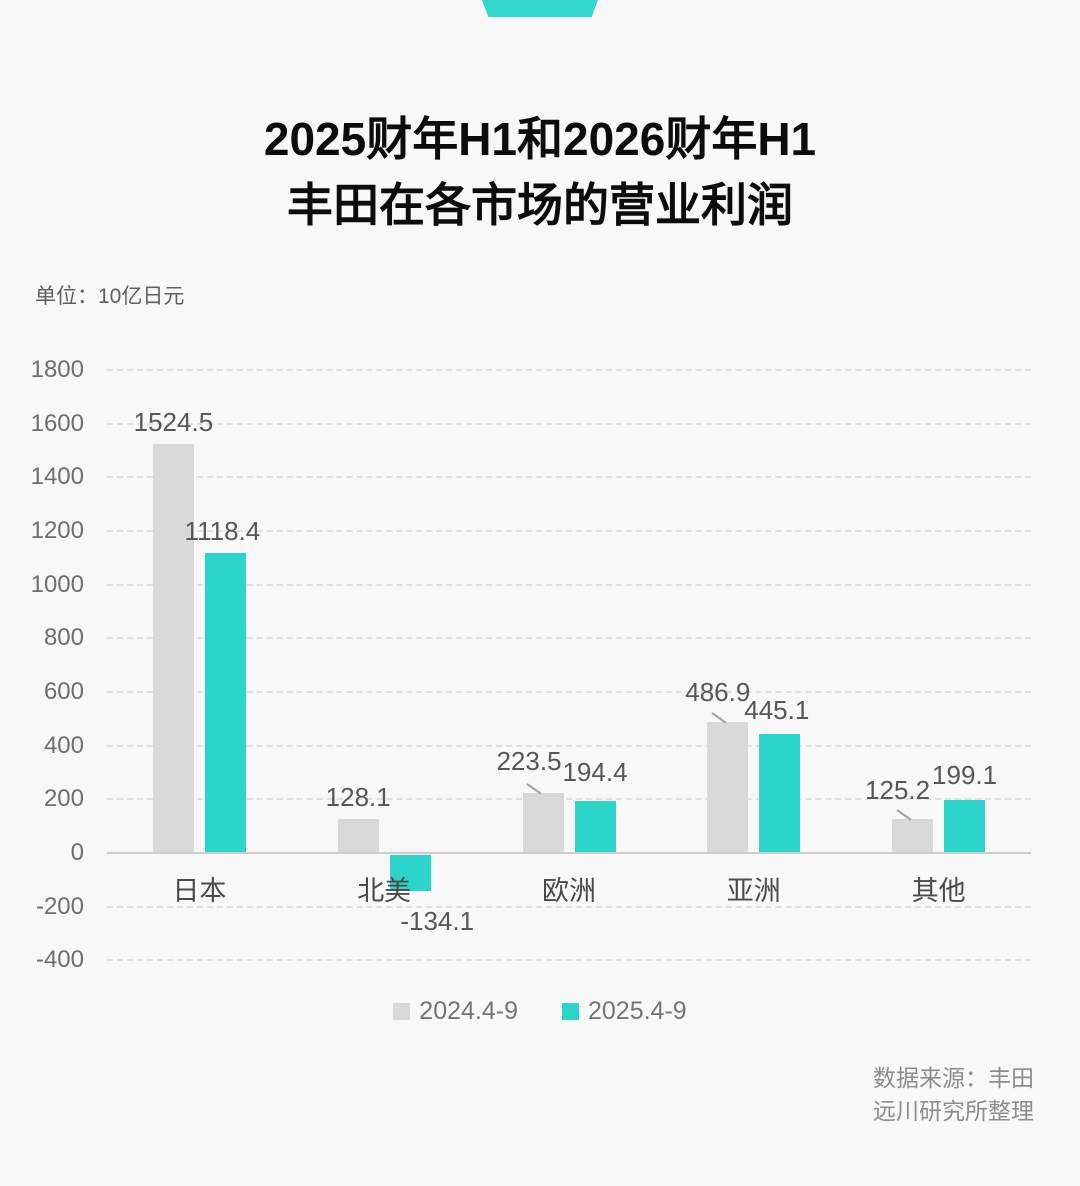 The image size is (1080, 1186). Describe the element at coordinates (570, 1011) in the screenshot. I see `legend-swatch-2025` at that location.